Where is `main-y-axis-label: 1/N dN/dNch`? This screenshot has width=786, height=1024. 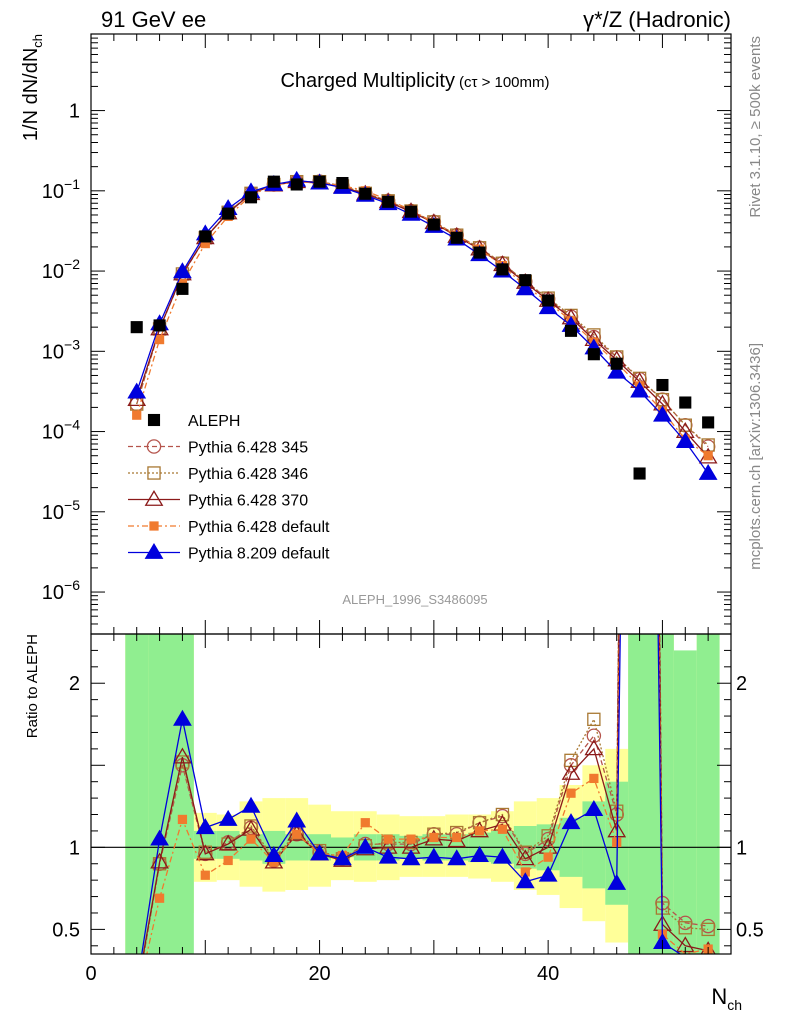
main-y-axis-label: 1/N dN/dNch is located at coordinates (32, 87).